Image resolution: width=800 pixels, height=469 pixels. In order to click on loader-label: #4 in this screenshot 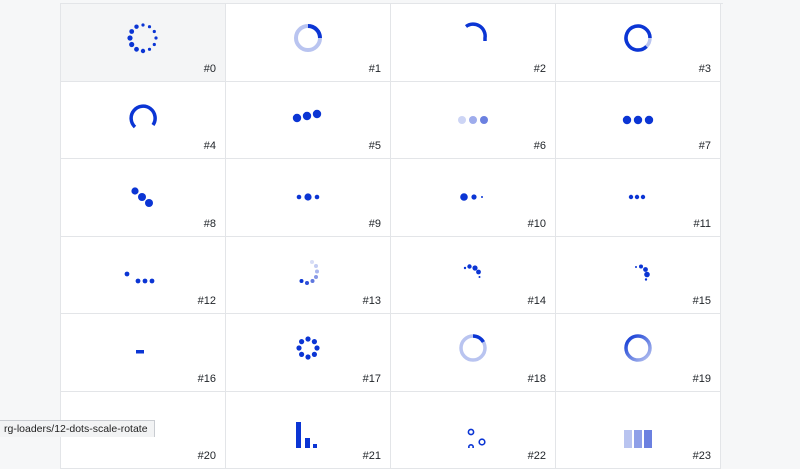, I will do `click(210, 146)`.